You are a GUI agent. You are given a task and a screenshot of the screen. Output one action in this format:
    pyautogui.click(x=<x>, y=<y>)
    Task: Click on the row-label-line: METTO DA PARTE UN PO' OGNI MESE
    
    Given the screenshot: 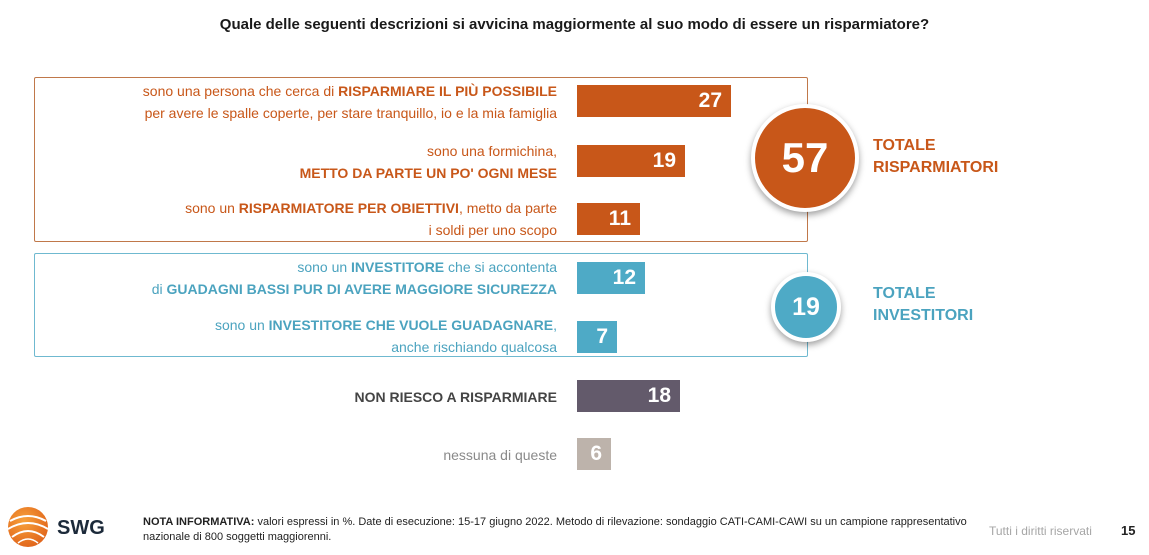 What is the action you would take?
    pyautogui.click(x=428, y=173)
    